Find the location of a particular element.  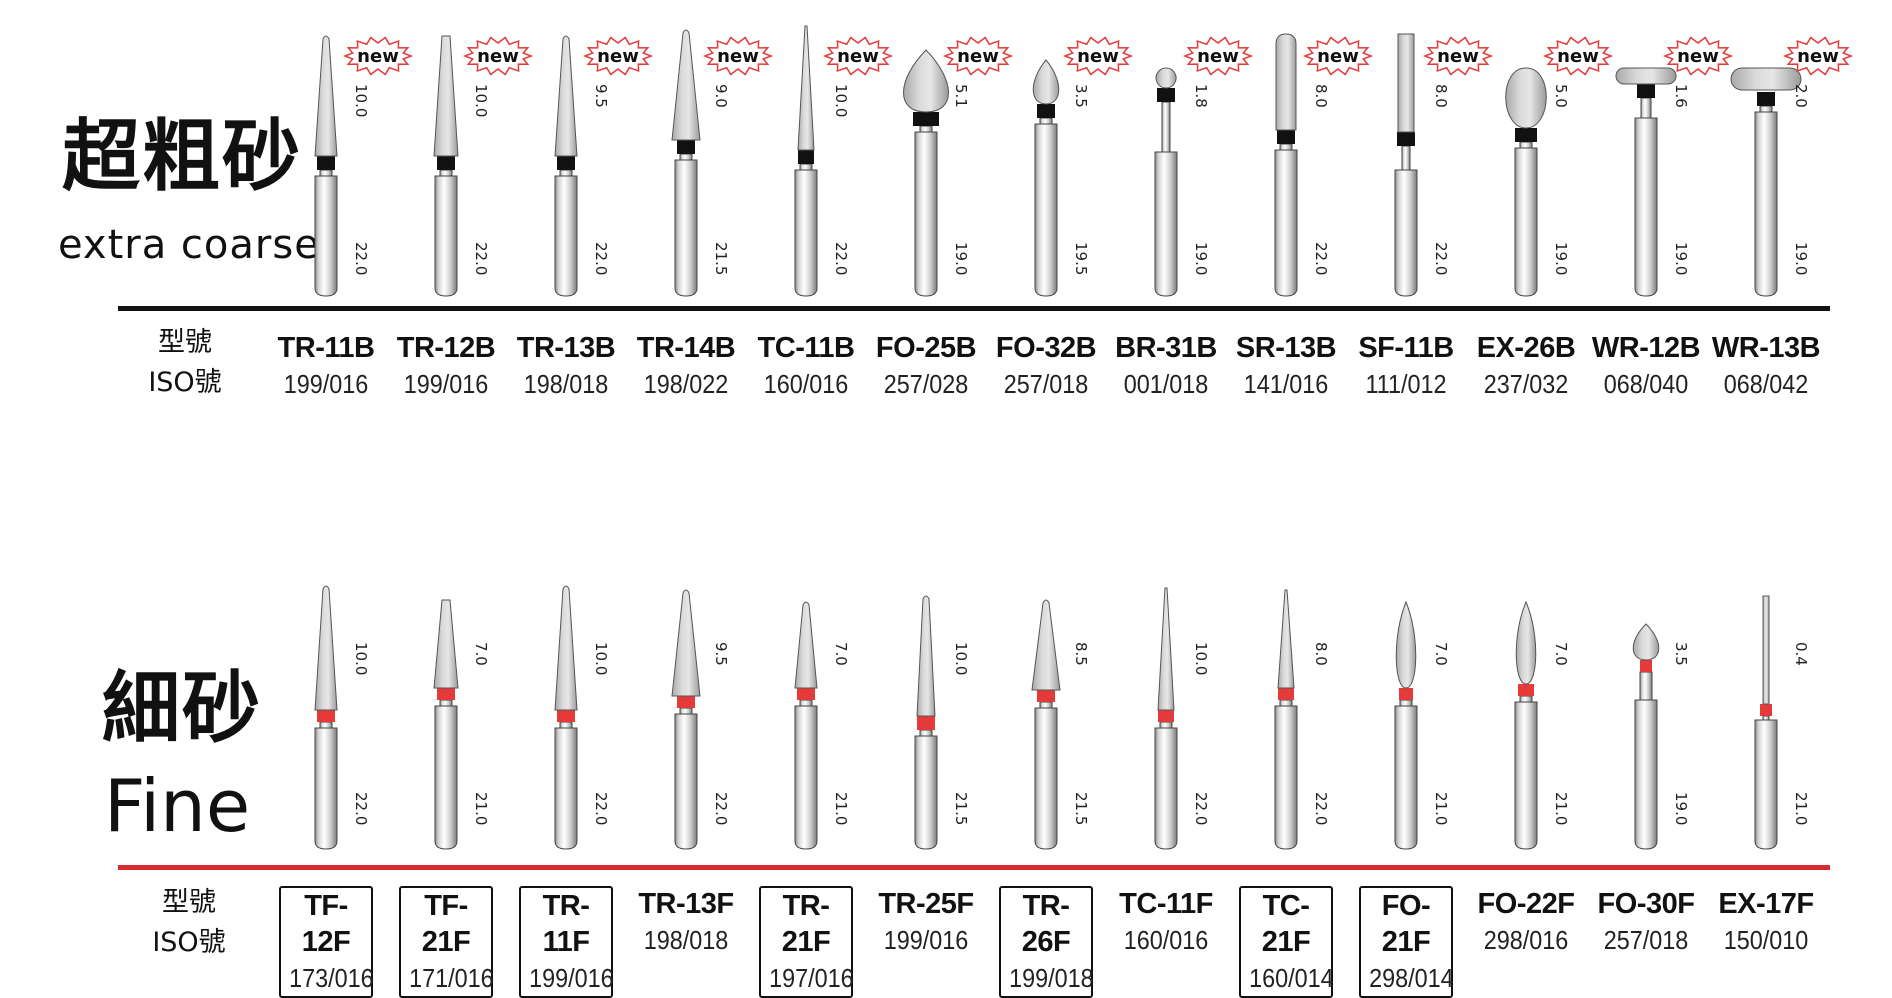

model-number: TF-12F is located at coordinates (326, 924).